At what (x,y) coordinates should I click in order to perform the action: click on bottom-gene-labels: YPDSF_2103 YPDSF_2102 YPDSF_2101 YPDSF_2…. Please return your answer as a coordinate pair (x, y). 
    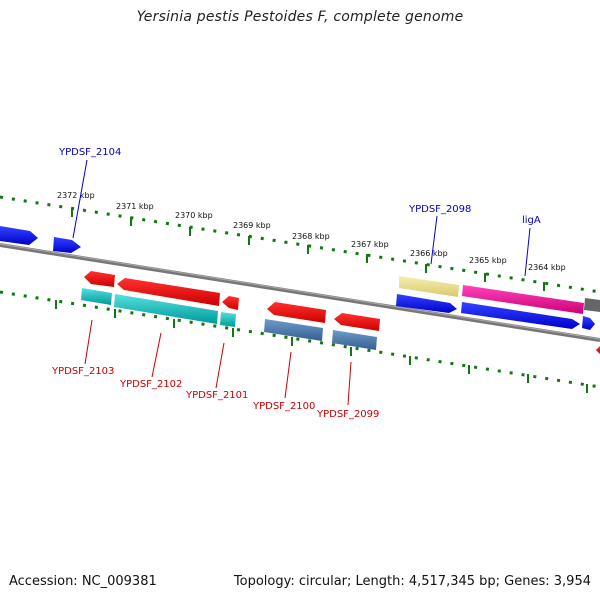
    Looking at the image, I should click on (215, 369).